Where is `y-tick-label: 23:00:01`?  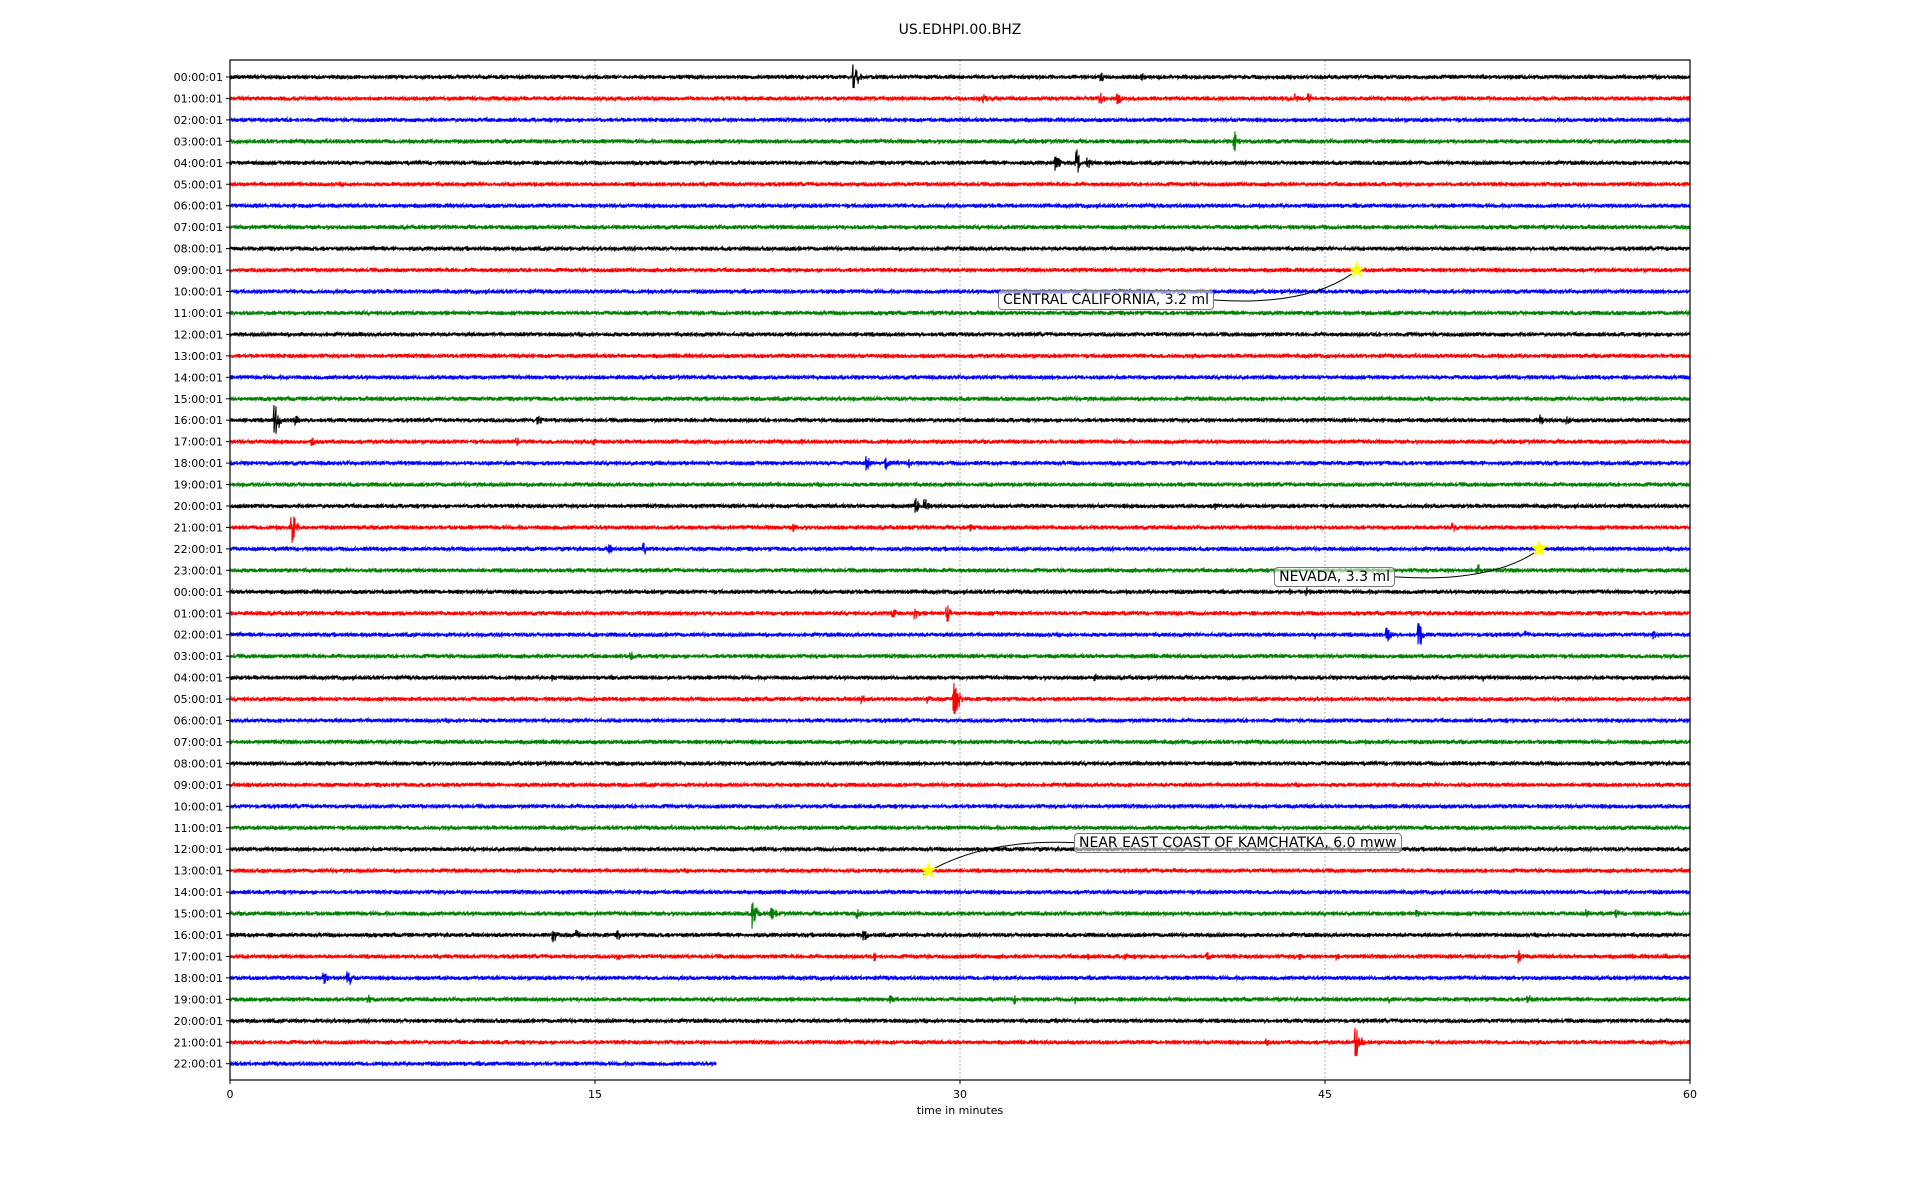 y-tick-label: 23:00:01 is located at coordinates (198, 570).